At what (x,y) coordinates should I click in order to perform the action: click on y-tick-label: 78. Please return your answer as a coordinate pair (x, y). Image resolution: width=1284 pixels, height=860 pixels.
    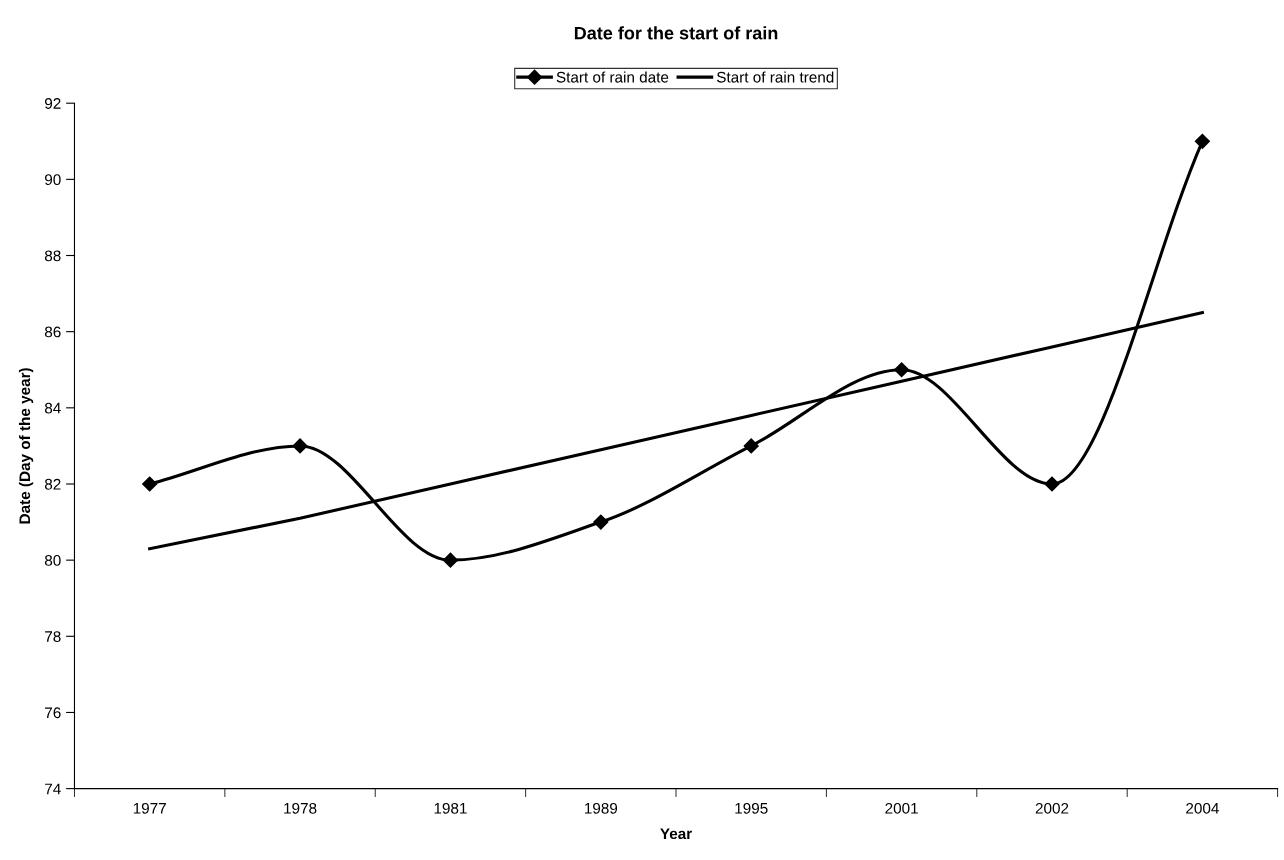
    Looking at the image, I should click on (53, 636).